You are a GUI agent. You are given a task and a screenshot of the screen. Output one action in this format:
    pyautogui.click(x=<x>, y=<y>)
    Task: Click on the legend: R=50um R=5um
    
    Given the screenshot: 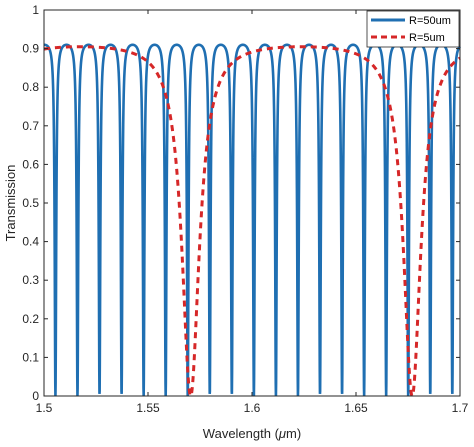 What is the action you would take?
    pyautogui.click(x=413, y=29)
    